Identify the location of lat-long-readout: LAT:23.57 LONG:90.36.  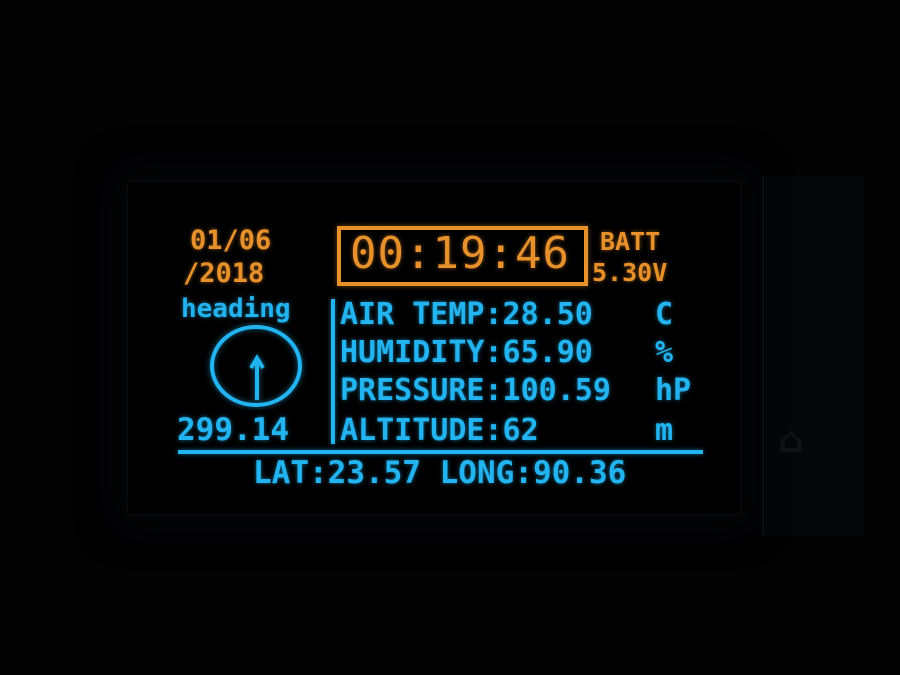
(440, 473).